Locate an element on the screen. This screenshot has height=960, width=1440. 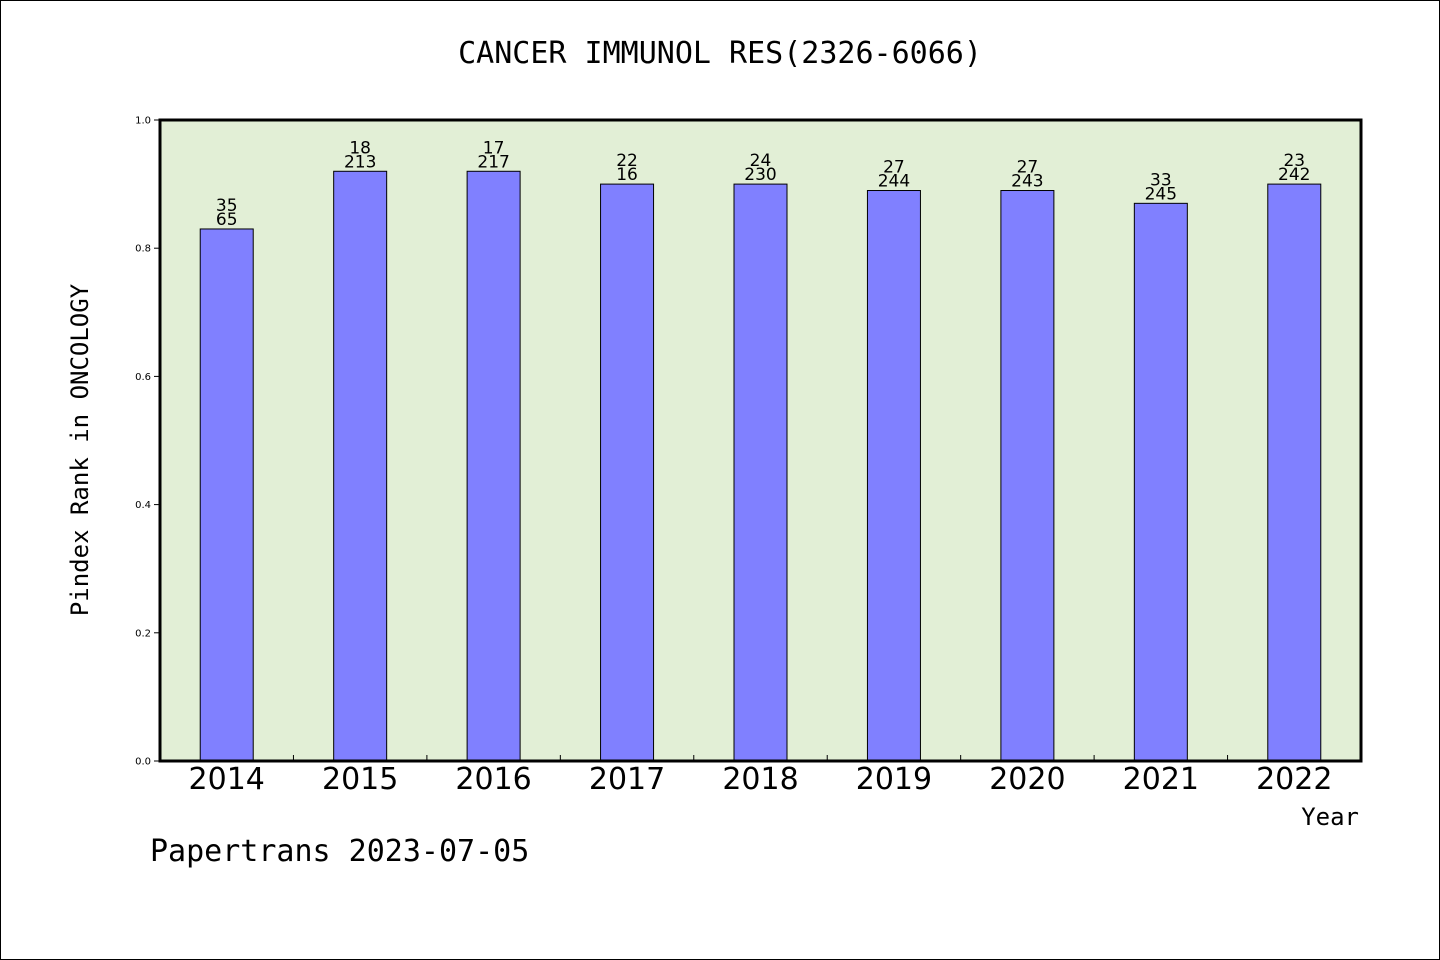
bar-label-bottom: 65 is located at coordinates (227, 220).